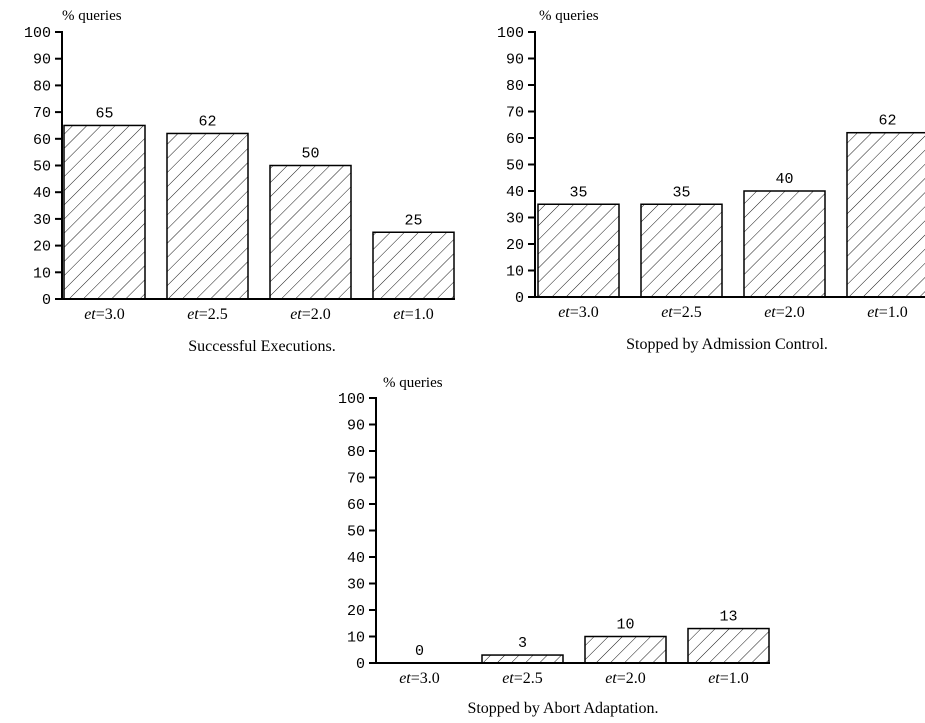  I want to click on chart-caption: Stopped by Abort Adaptation., so click(562, 708).